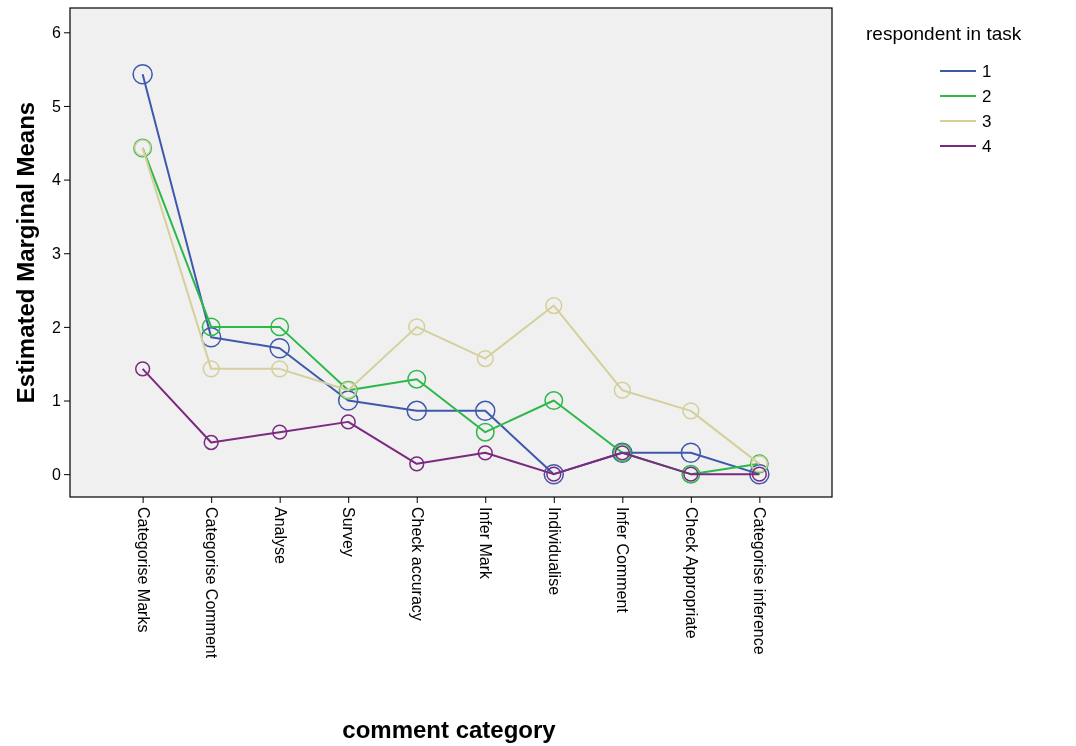  I want to click on x-tick-label: Survey, so click(349, 532).